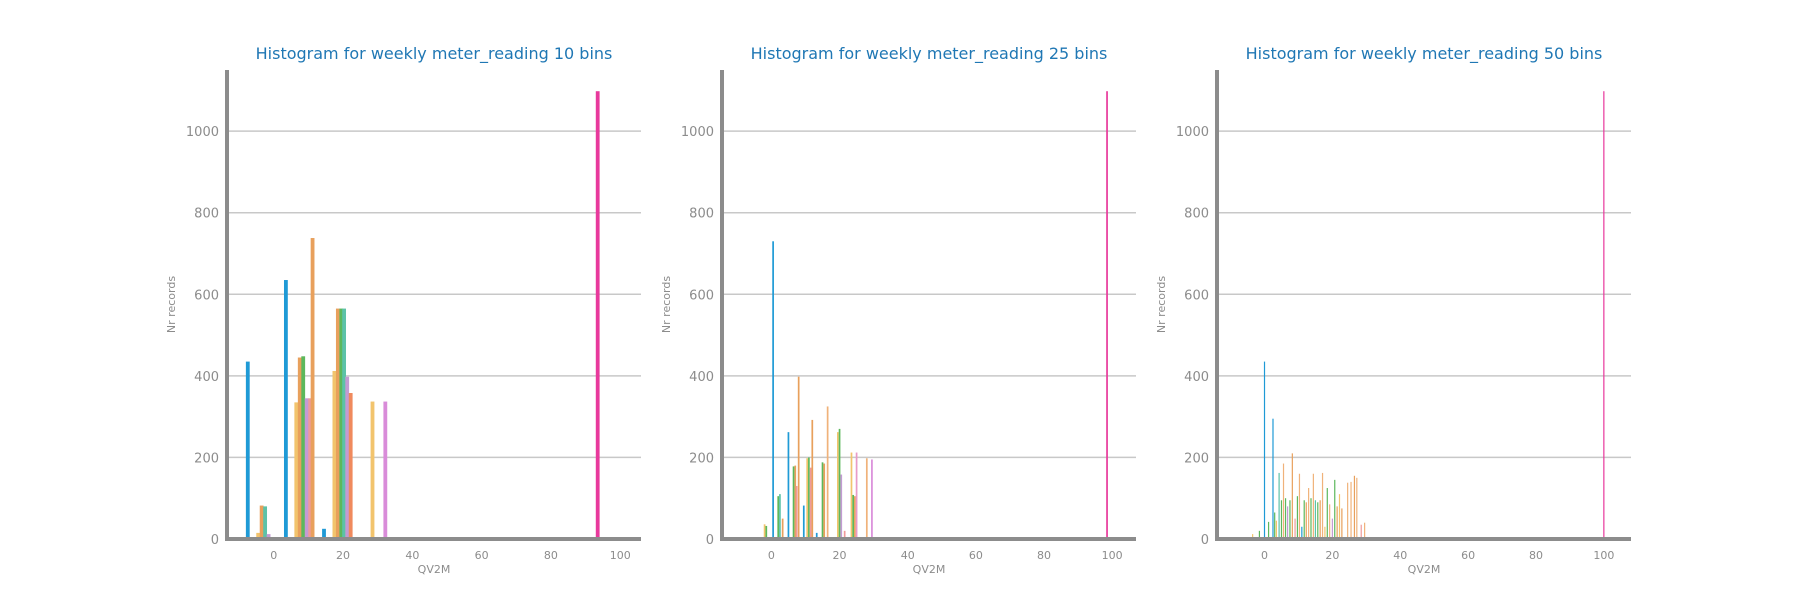 The image size is (1800, 600). Describe the element at coordinates (1264, 555) in the screenshot. I see `x-tick-label: 0` at that location.